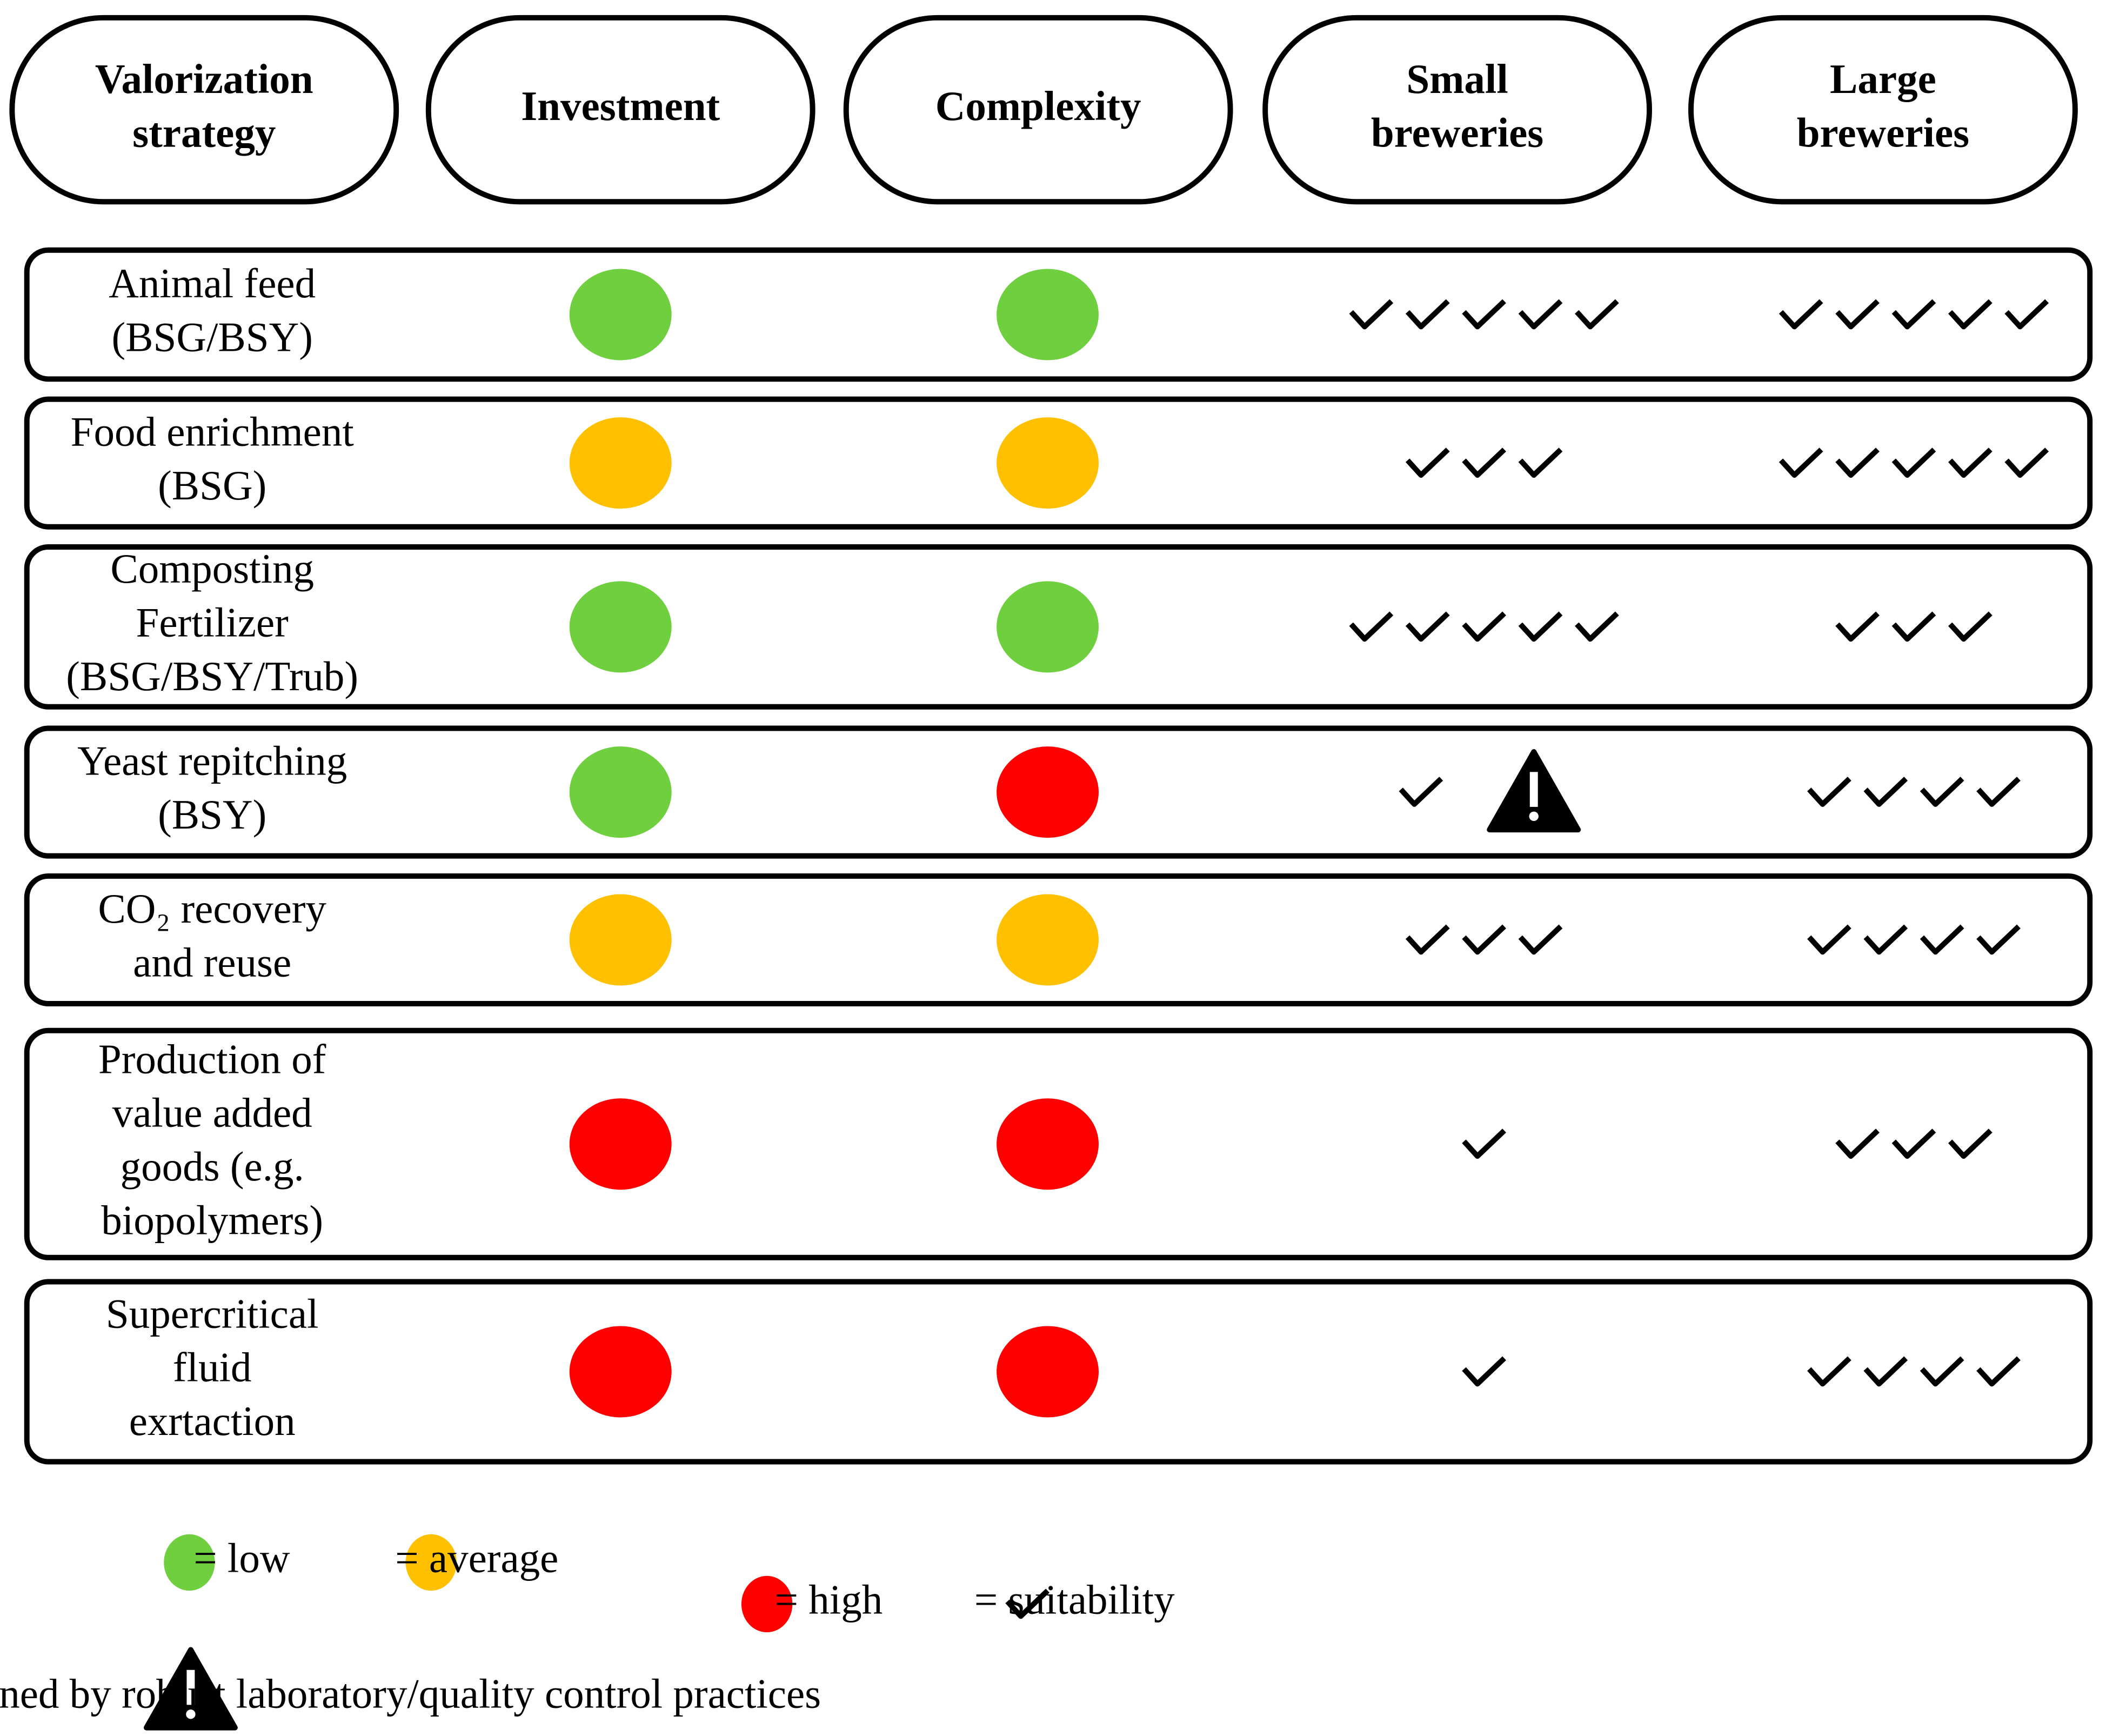 This screenshot has height=1736, width=2106. What do you see at coordinates (829, 1600) in the screenshot?
I see `legend-label: = high` at bounding box center [829, 1600].